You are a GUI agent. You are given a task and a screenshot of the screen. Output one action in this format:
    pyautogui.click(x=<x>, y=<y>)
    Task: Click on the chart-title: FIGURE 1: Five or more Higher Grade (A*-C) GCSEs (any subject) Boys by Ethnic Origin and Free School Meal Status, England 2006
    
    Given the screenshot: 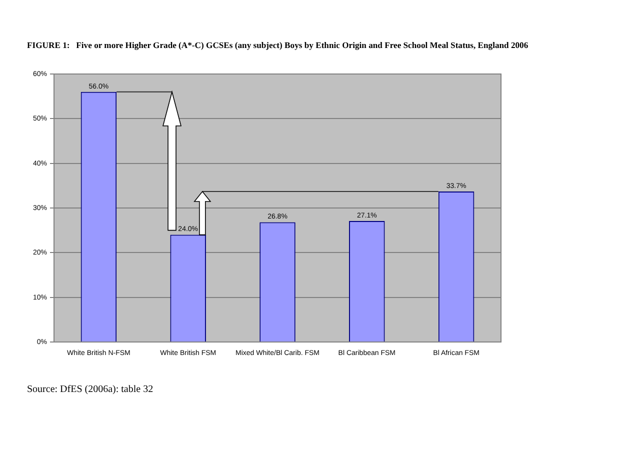 What is the action you would take?
    pyautogui.click(x=278, y=45)
    